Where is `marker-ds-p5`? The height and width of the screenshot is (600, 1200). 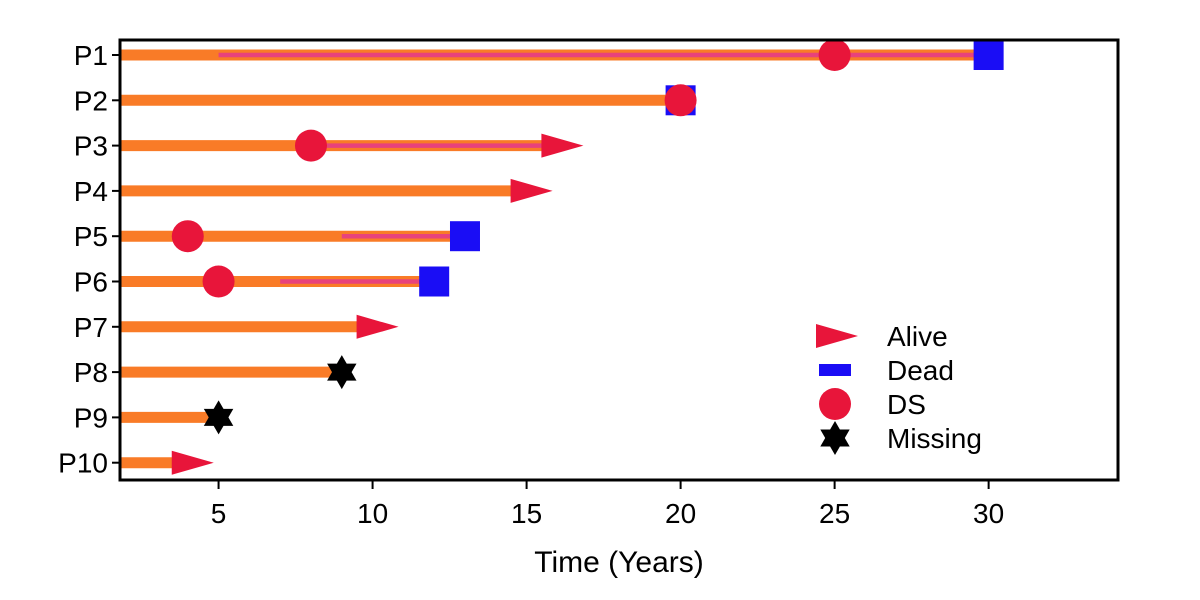
marker-ds-p5 is located at coordinates (187, 236).